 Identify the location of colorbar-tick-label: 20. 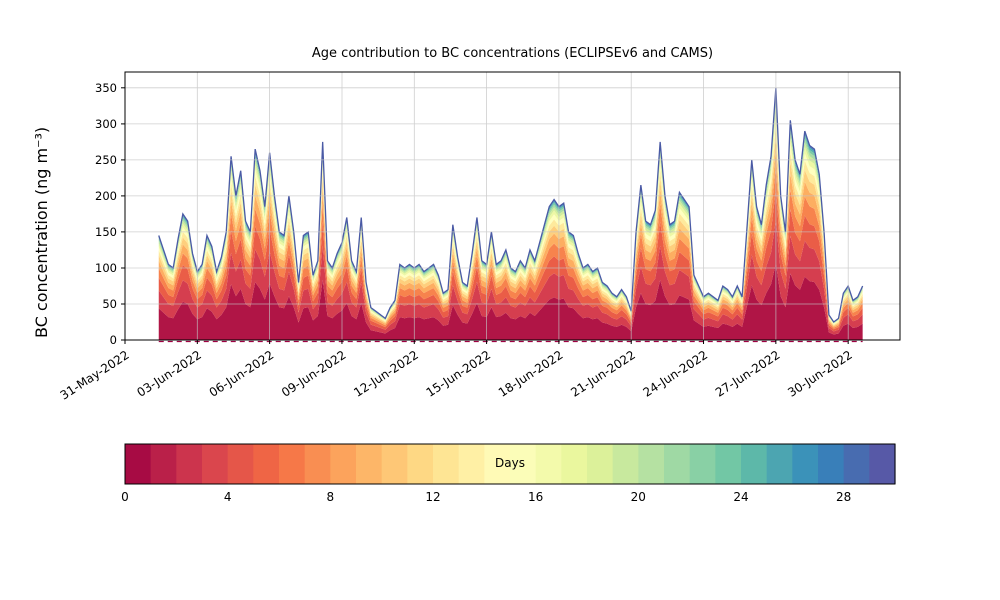
(638, 497).